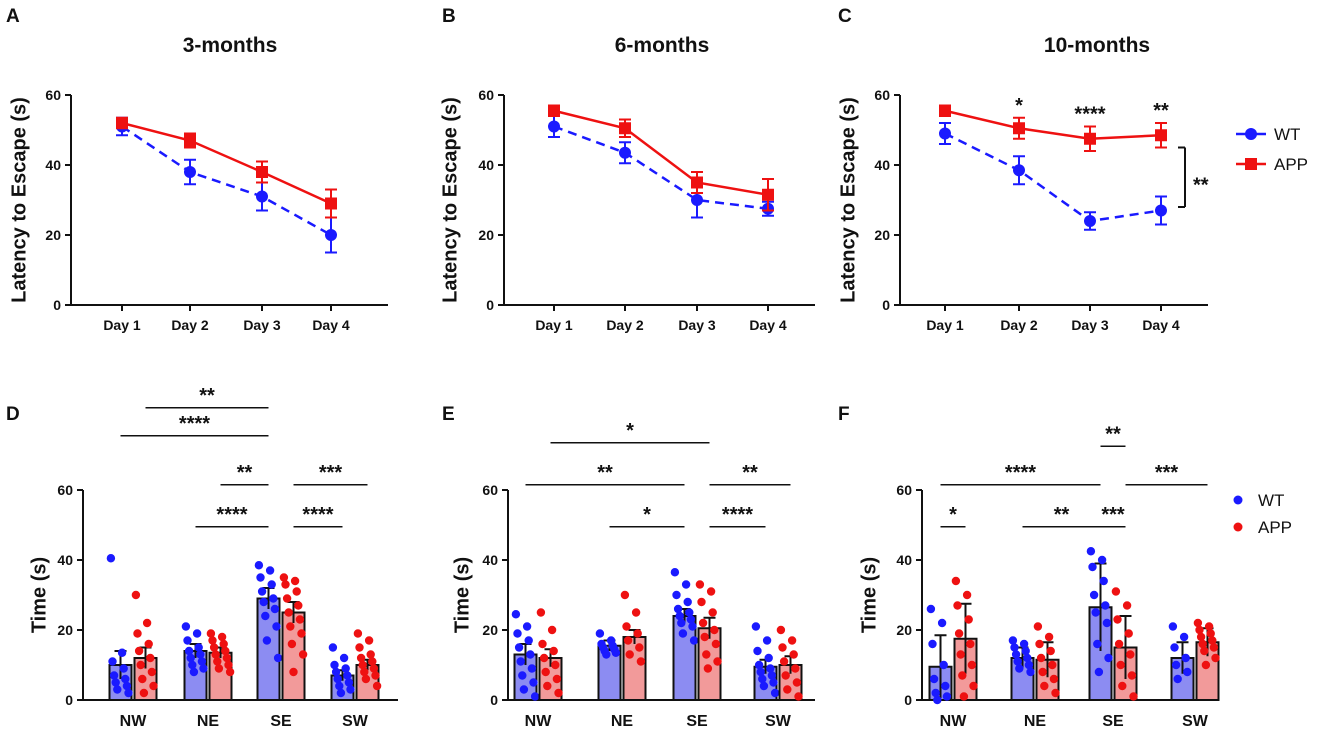  I want to click on panel-letter: D, so click(13, 414).